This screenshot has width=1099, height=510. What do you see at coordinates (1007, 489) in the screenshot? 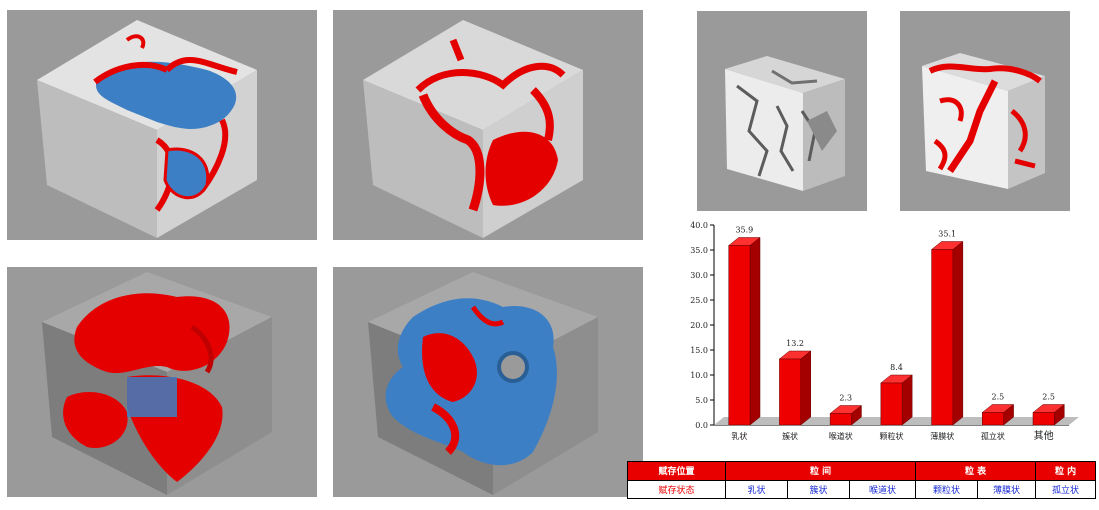
I see `table-cell: 薄膜状` at bounding box center [1007, 489].